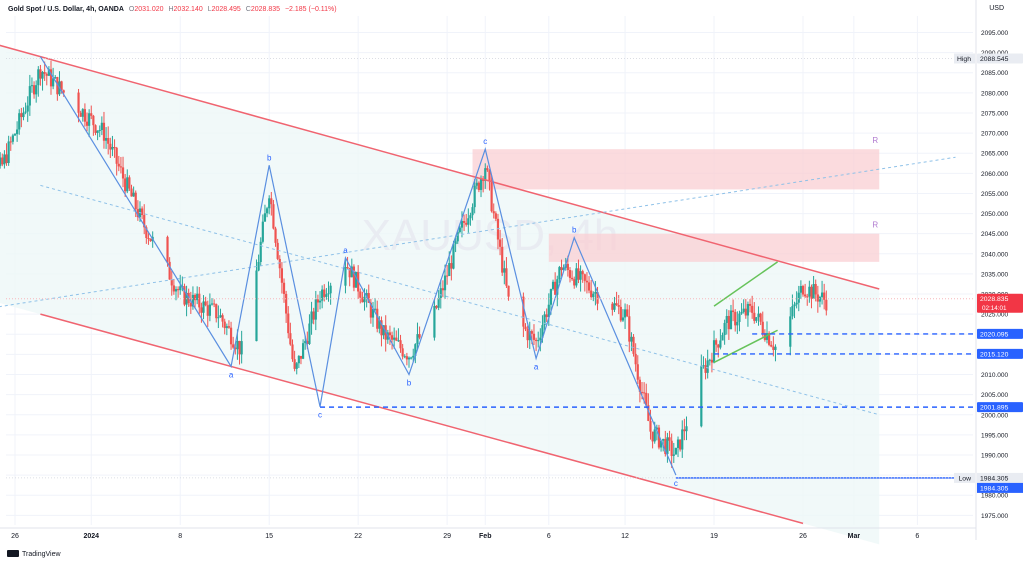  I want to click on green-channel-upper, so click(746, 284).